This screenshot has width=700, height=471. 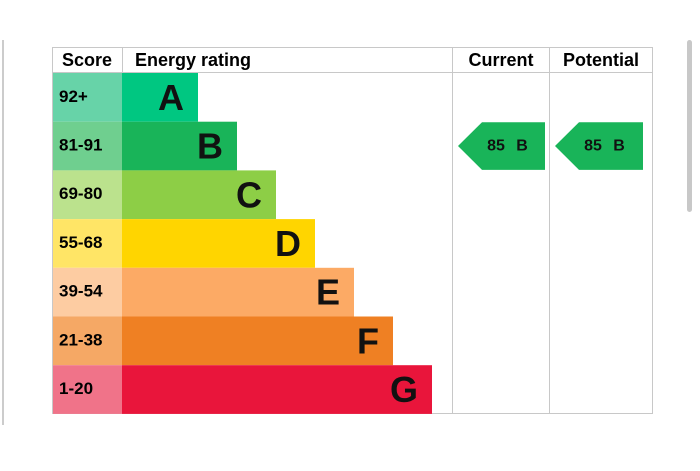 What do you see at coordinates (288, 243) in the screenshot?
I see `rating-letter: D` at bounding box center [288, 243].